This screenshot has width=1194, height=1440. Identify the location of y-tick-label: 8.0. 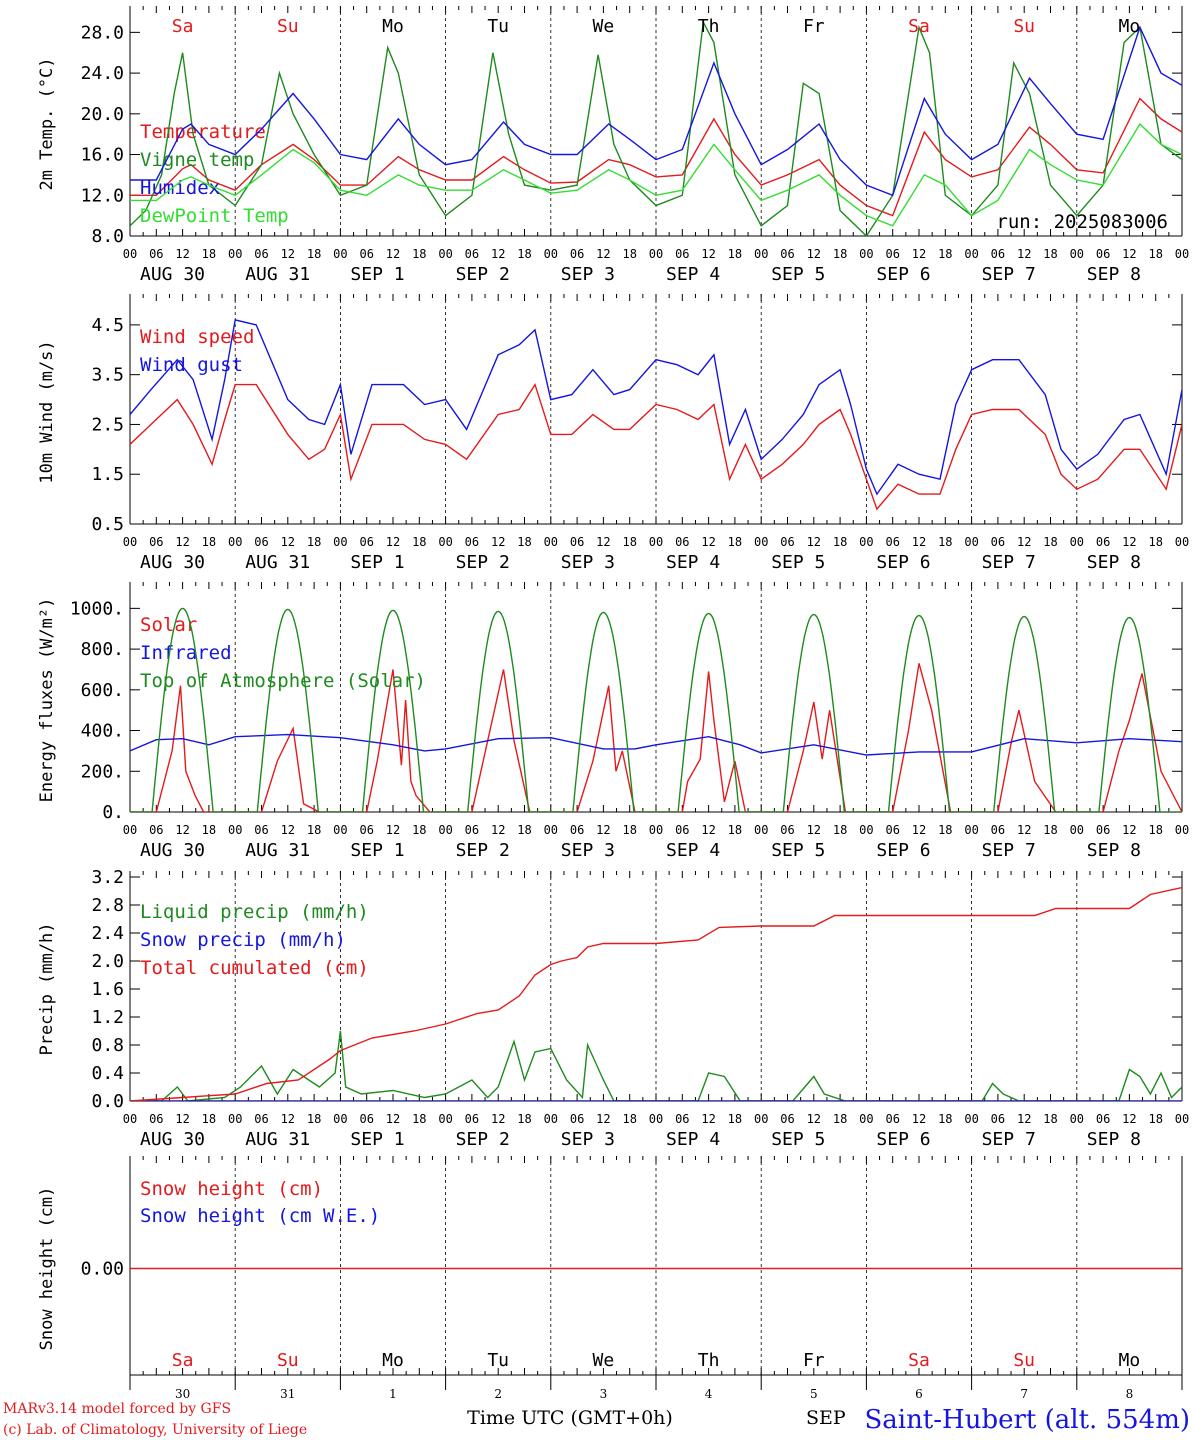
(107, 236).